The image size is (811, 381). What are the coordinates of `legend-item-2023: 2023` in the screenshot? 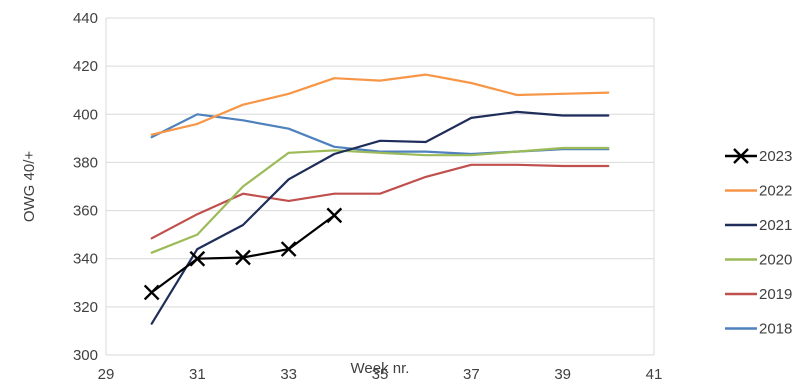 It's located at (758, 156).